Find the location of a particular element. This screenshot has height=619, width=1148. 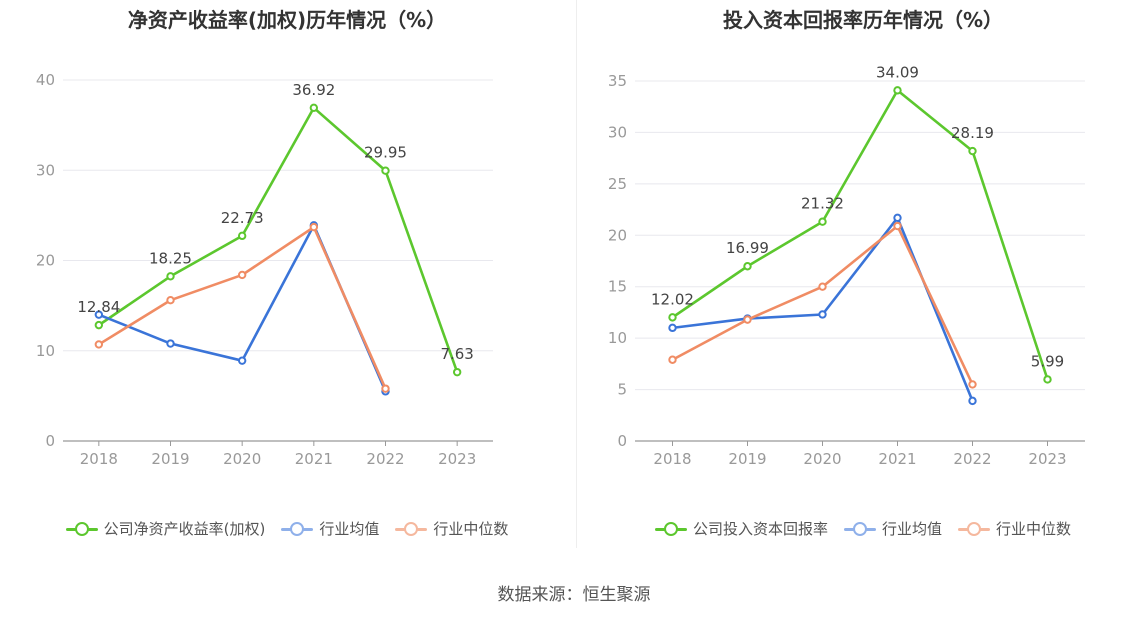

data-label: 18.25 is located at coordinates (170, 258).